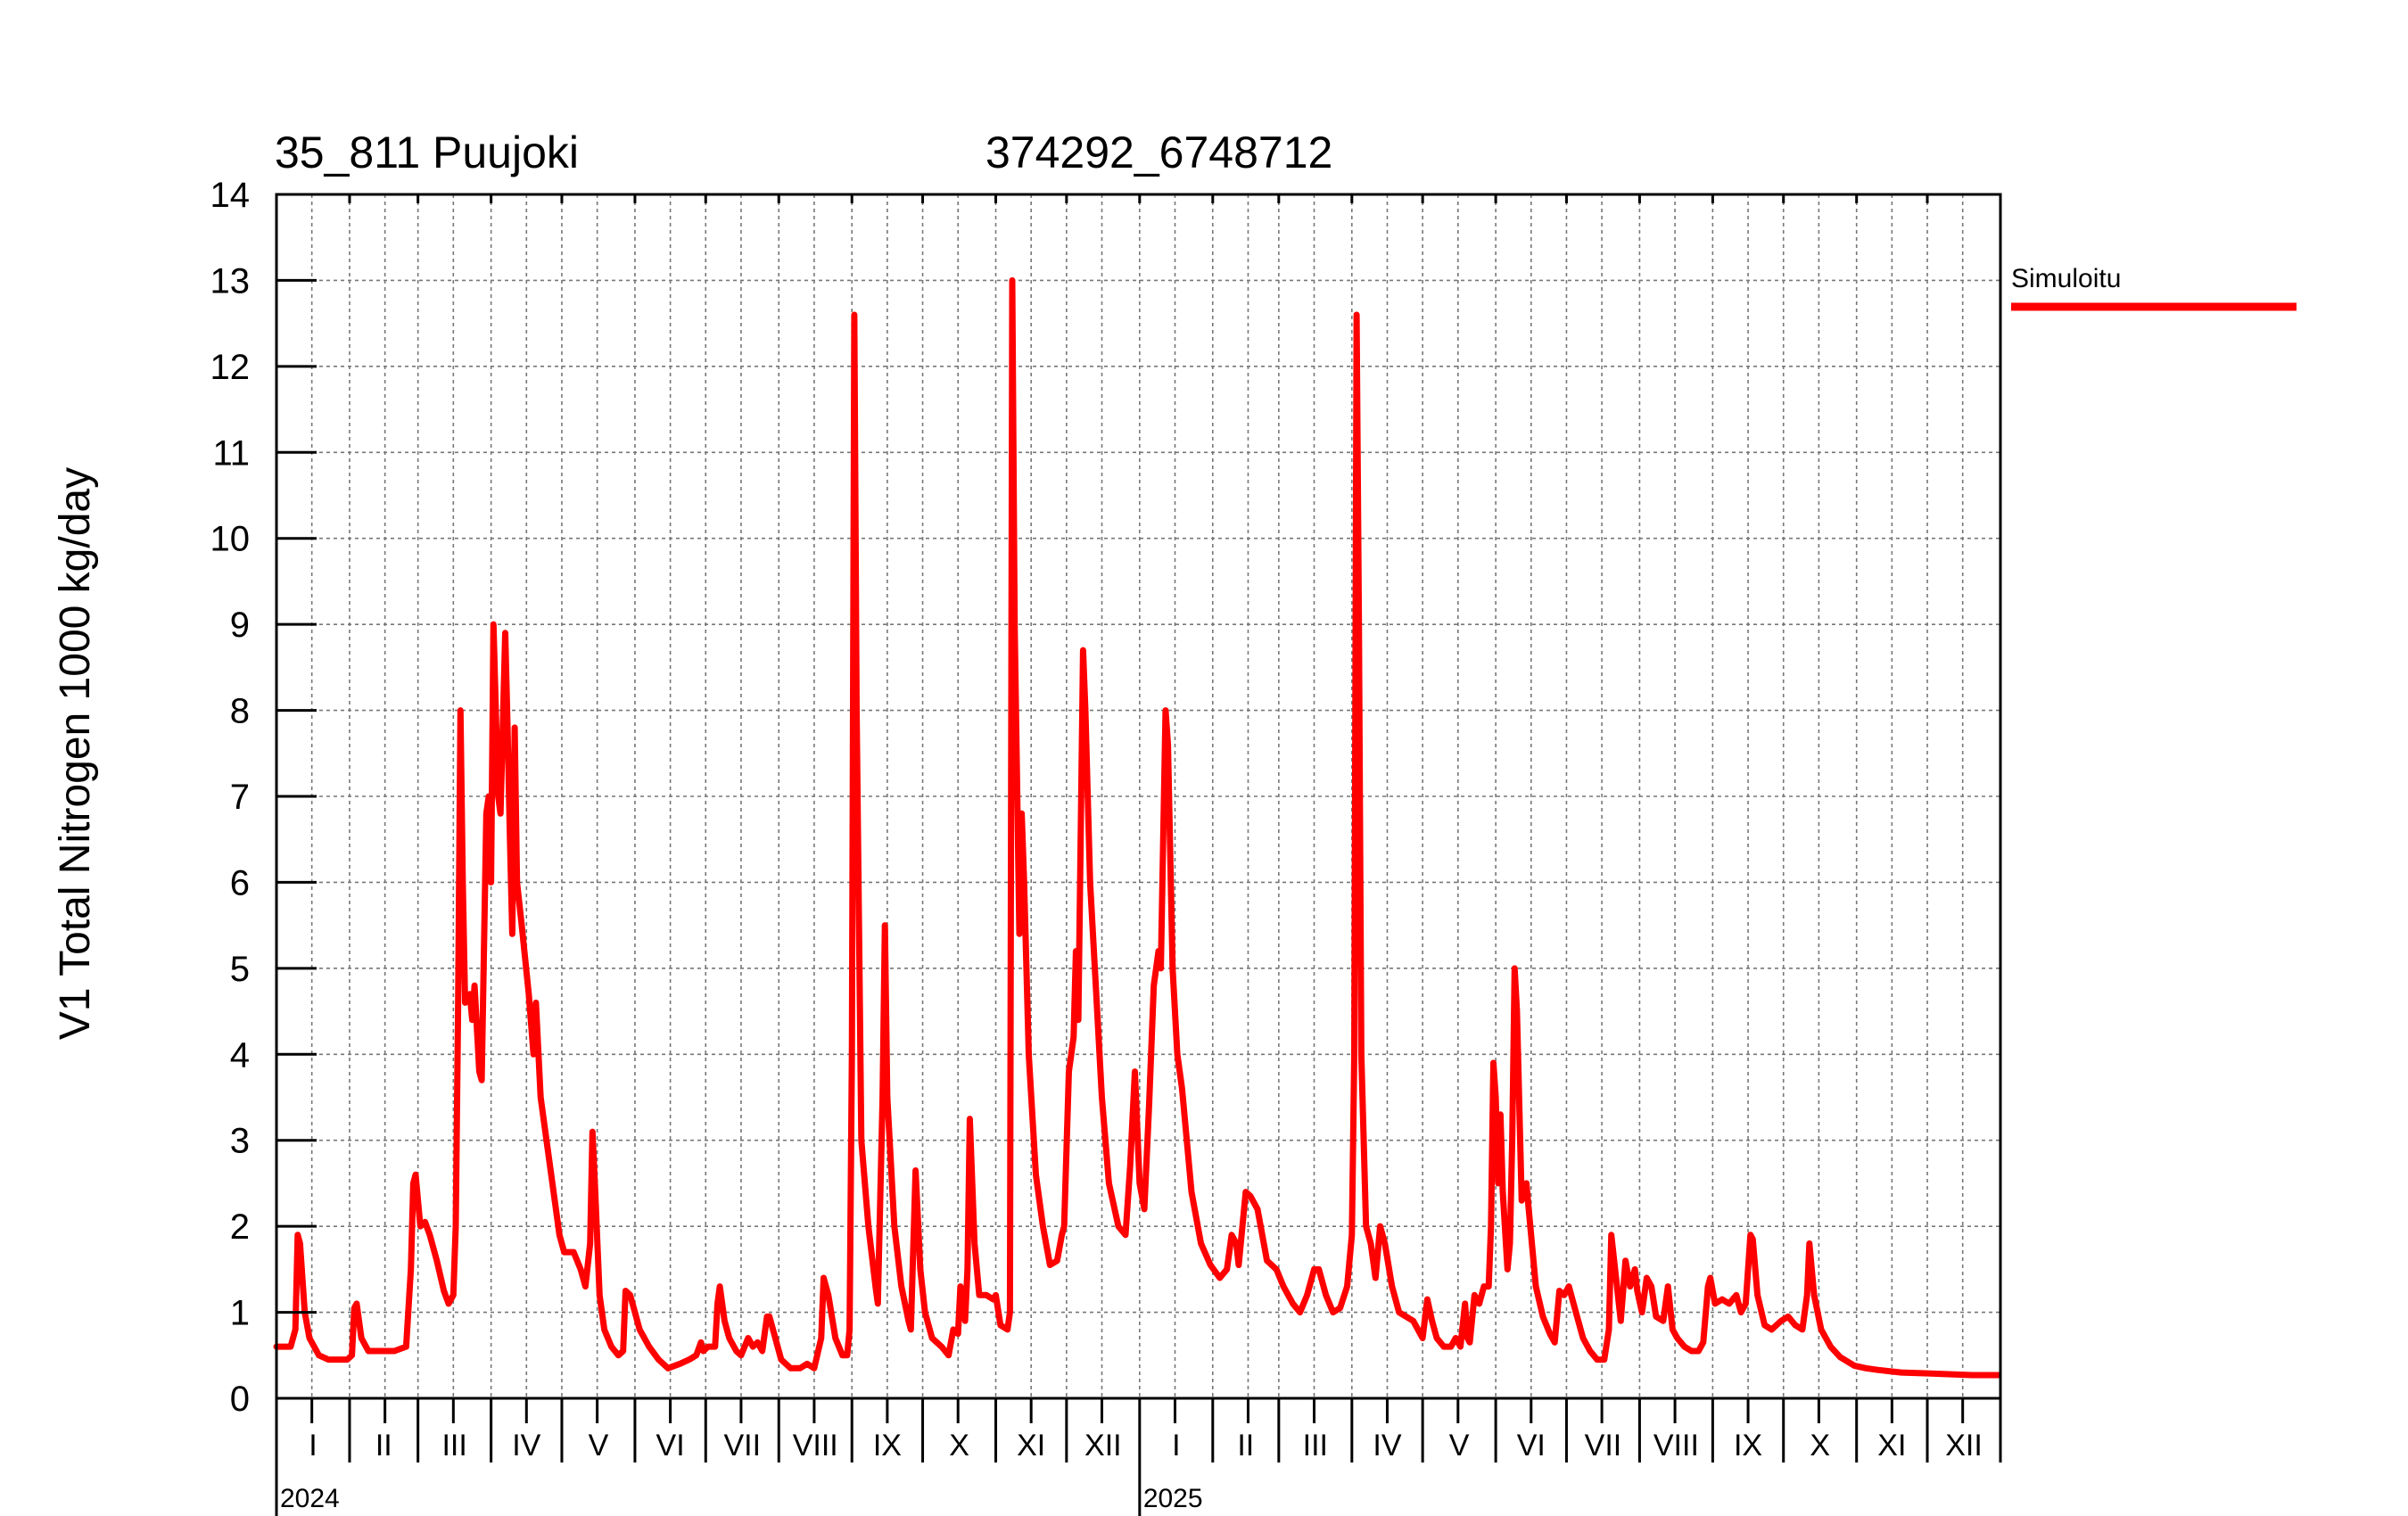 This screenshot has width=2408, height=1516. I want to click on y-tick-label: 5, so click(240, 969).